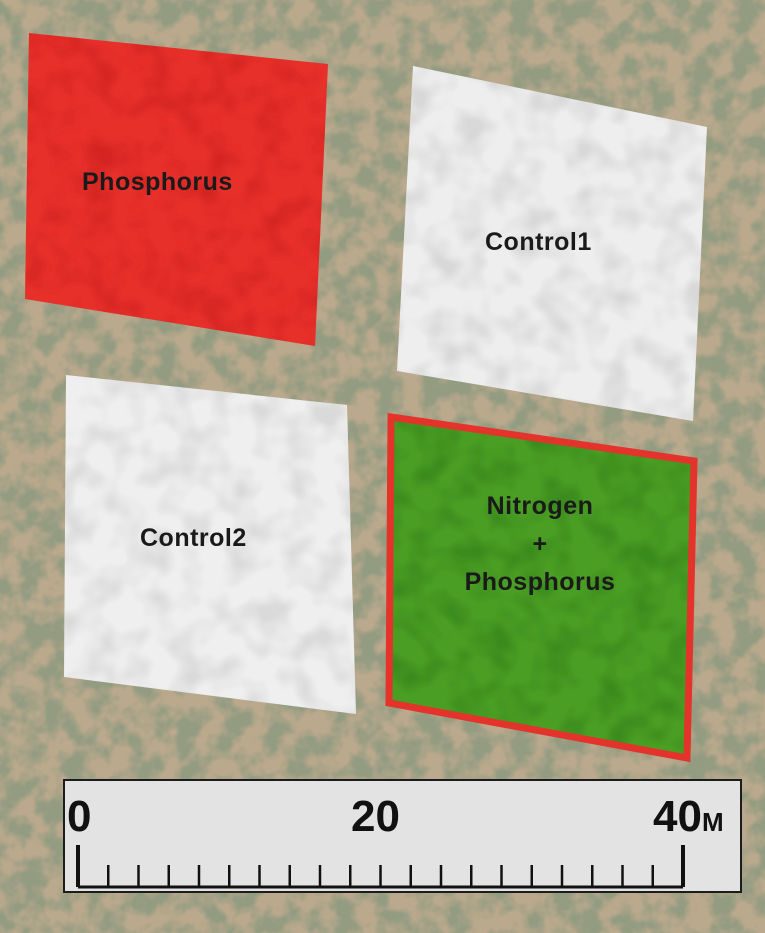 The image size is (765, 933). I want to click on scale-label-40-value: 40, so click(677, 816).